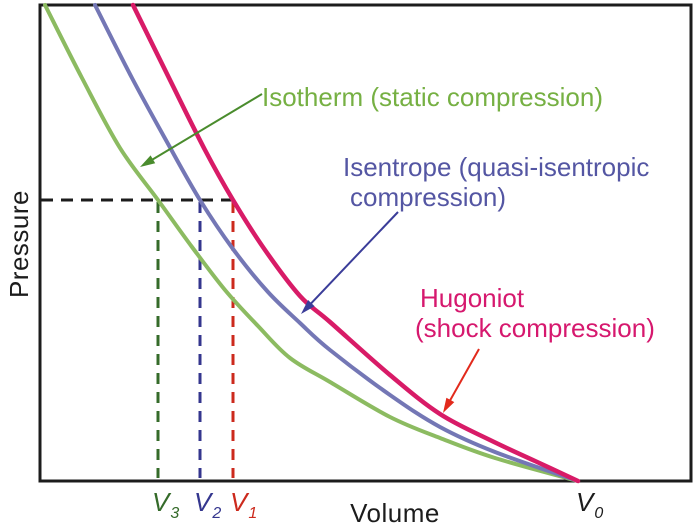  What do you see at coordinates (585, 502) in the screenshot?
I see `tick-v0-base: V` at bounding box center [585, 502].